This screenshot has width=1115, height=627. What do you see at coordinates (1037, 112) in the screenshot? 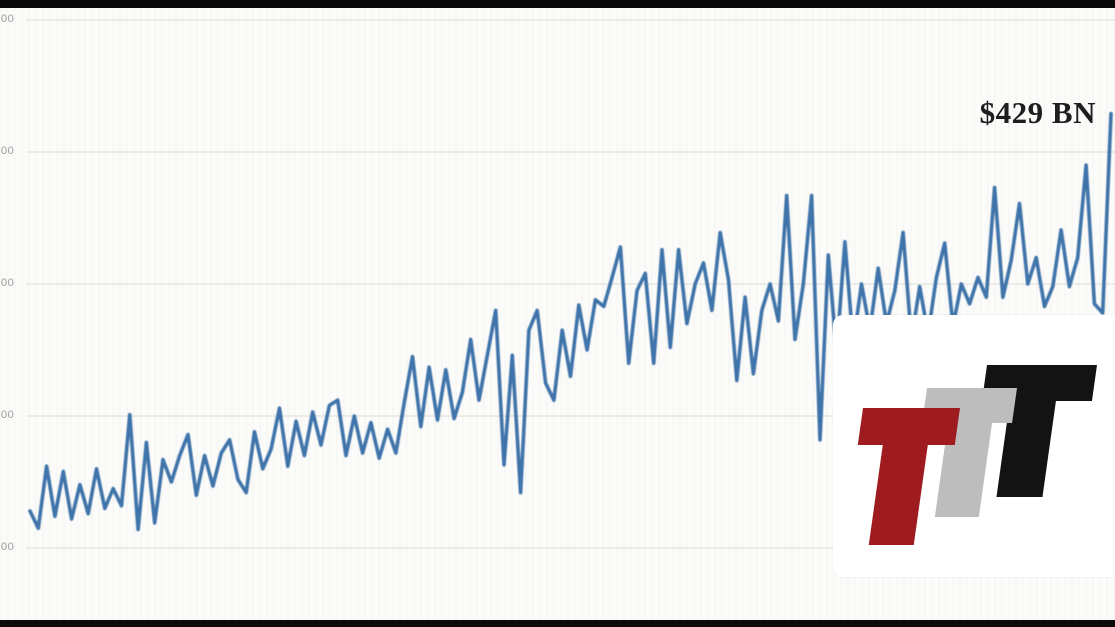
I see `peak-value-label: $429 BN` at bounding box center [1037, 112].